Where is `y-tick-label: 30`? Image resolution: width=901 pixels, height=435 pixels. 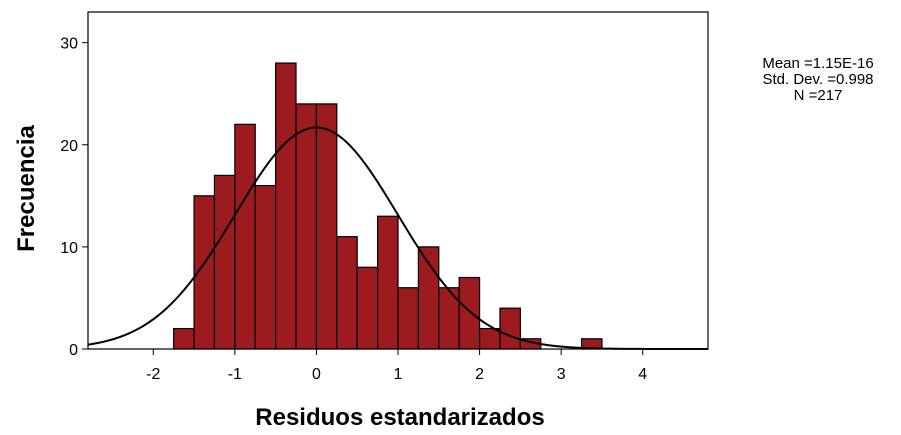 y-tick-label: 30 is located at coordinates (69, 44).